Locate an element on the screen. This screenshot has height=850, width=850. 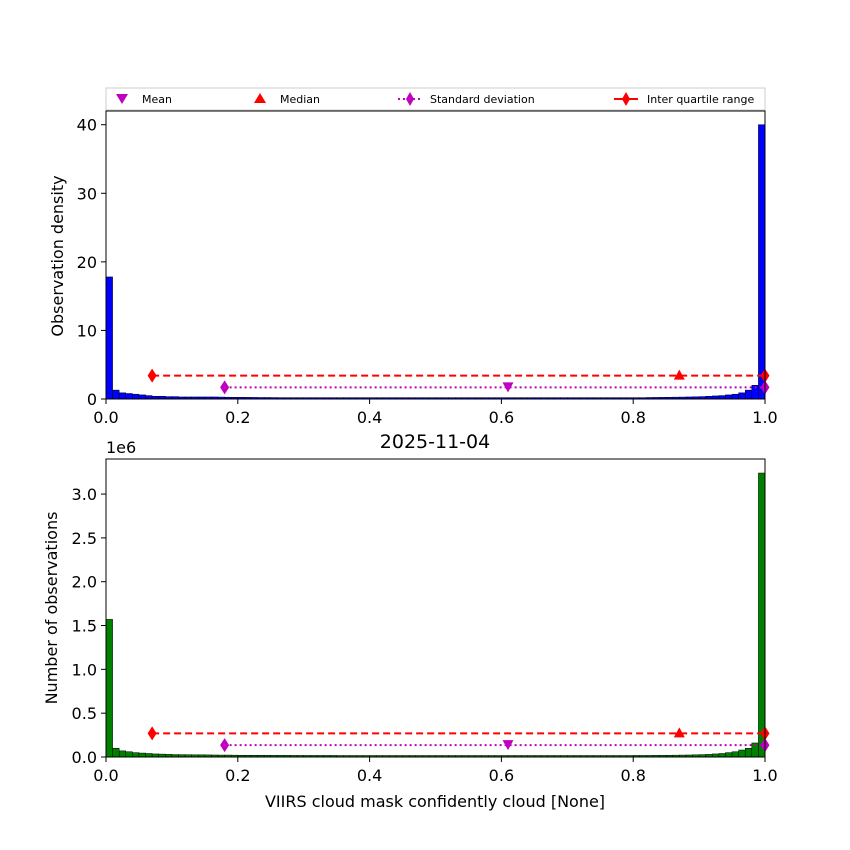
legend-entry-median: Median is located at coordinates (287, 99).